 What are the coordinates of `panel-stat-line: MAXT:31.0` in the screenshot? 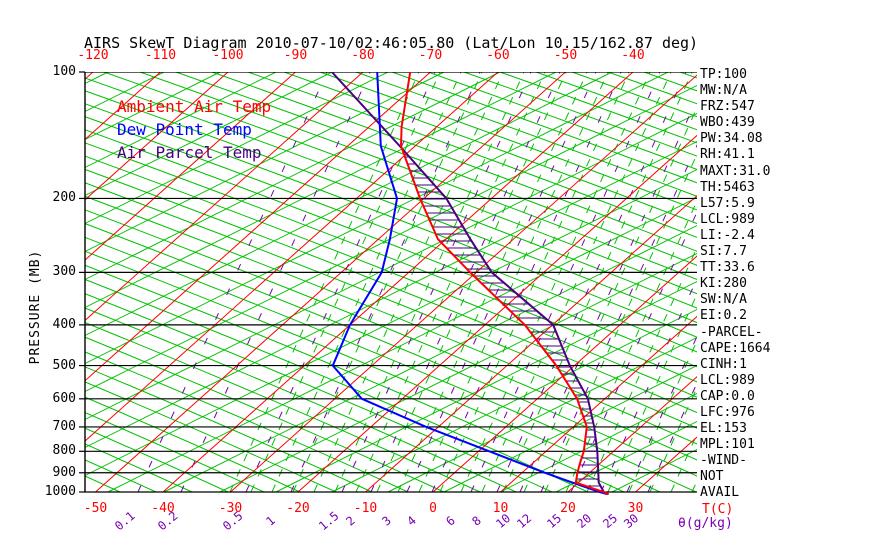 It's located at (735, 171).